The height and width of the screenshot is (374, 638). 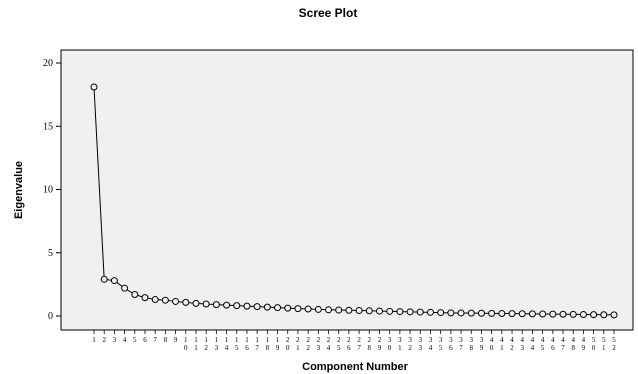 What do you see at coordinates (48, 190) in the screenshot?
I see `y-tick-label: 10` at bounding box center [48, 190].